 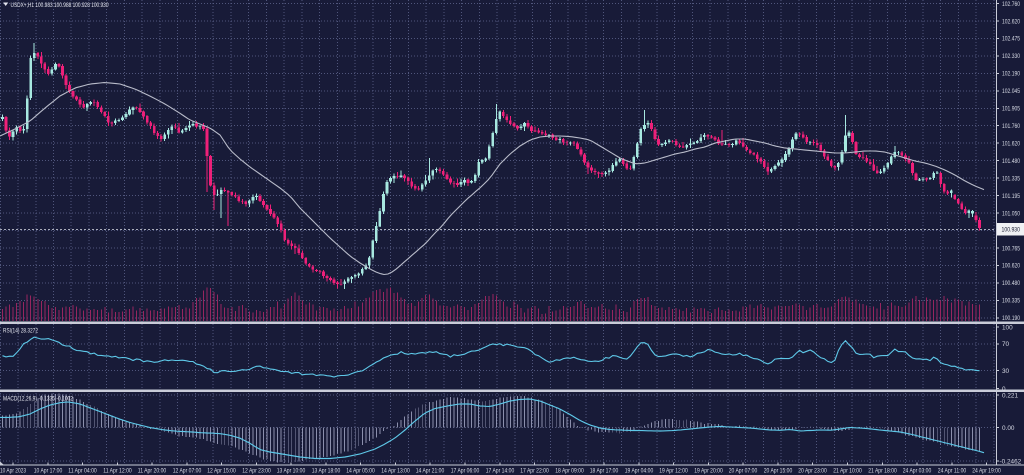 What do you see at coordinates (1011, 39) in the screenshot?
I see `svg-text: 102.475` at bounding box center [1011, 39].